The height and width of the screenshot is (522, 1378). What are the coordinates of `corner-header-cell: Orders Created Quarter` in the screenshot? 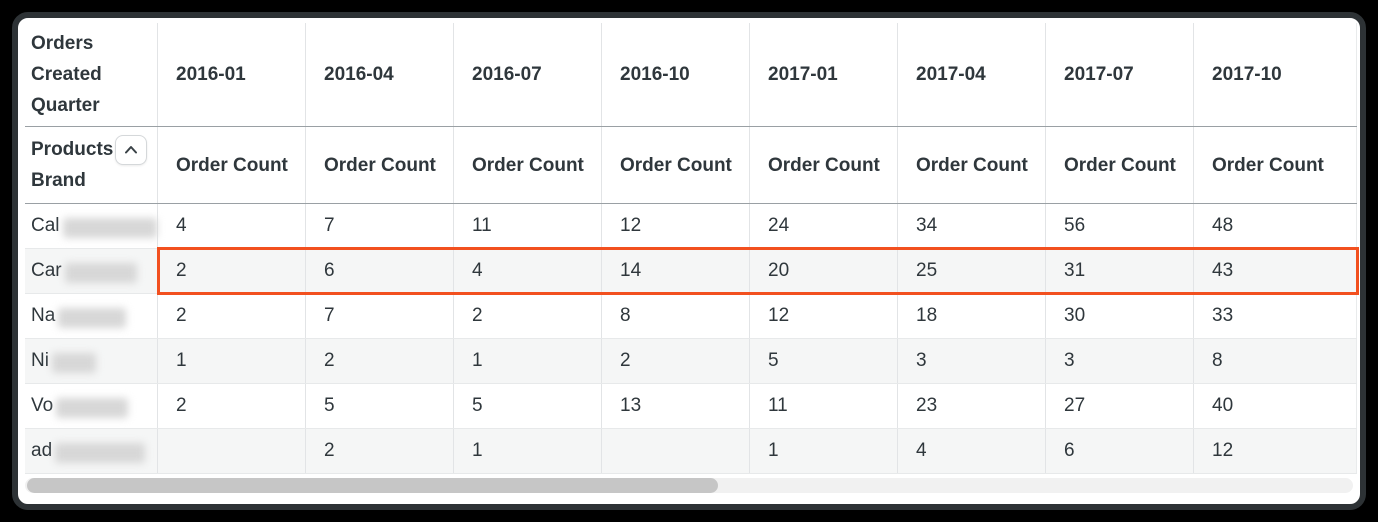 It's located at (91, 74).